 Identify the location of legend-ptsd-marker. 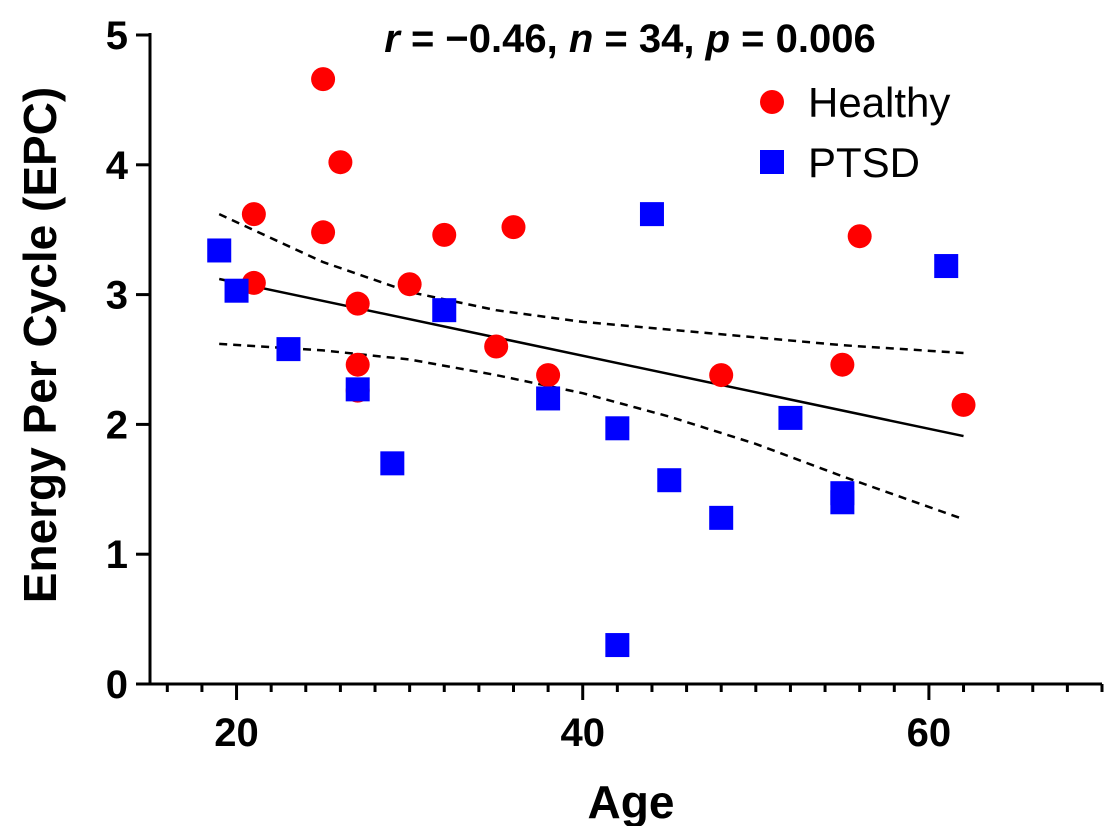
(772, 162).